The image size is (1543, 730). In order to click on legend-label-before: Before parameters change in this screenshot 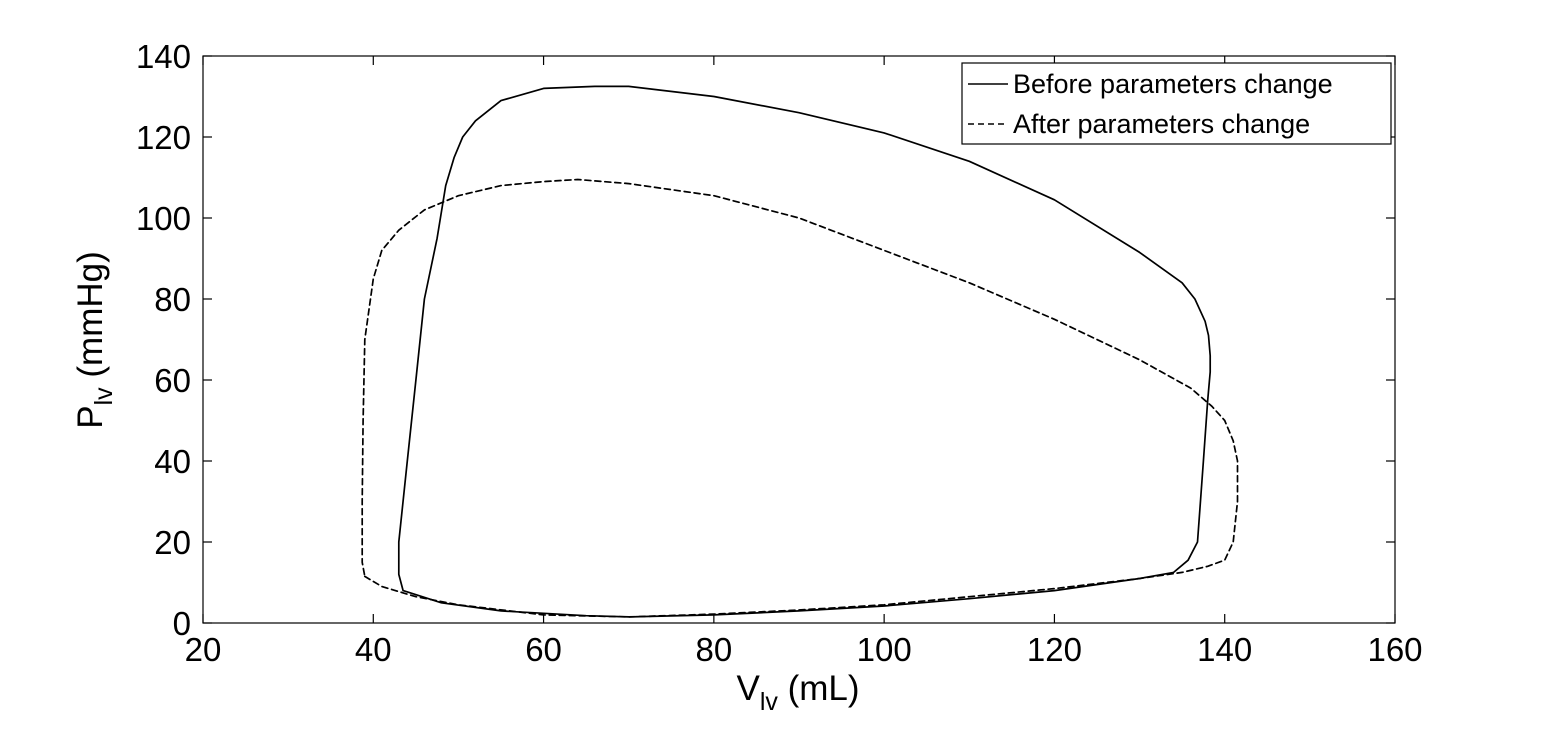, I will do `click(1173, 84)`.